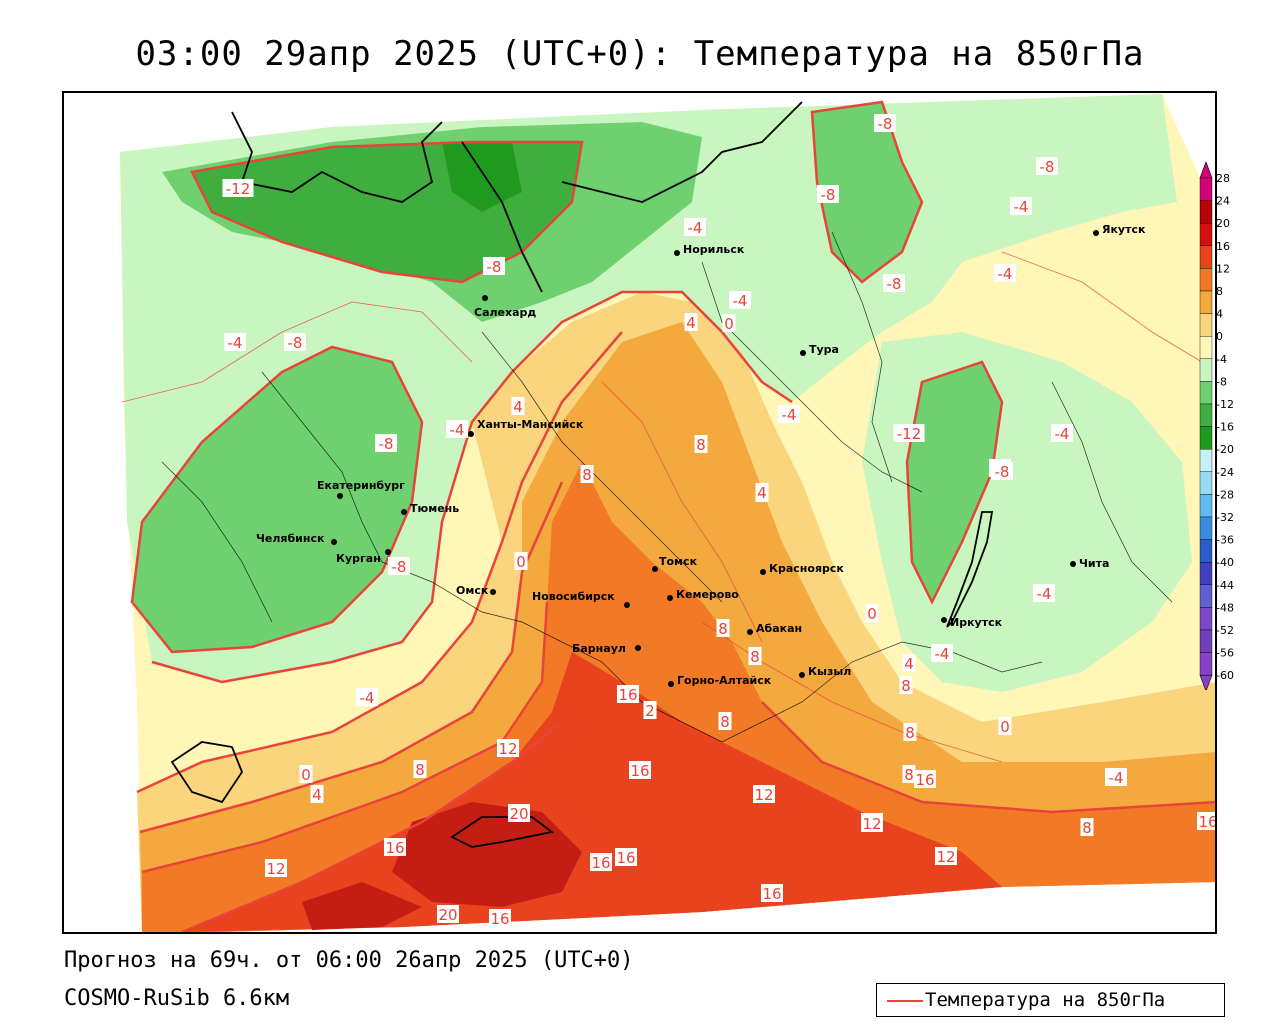 The width and height of the screenshot is (1280, 1024). Describe the element at coordinates (1223, 246) in the screenshot. I see `colorbar-tick-label: 16` at that location.